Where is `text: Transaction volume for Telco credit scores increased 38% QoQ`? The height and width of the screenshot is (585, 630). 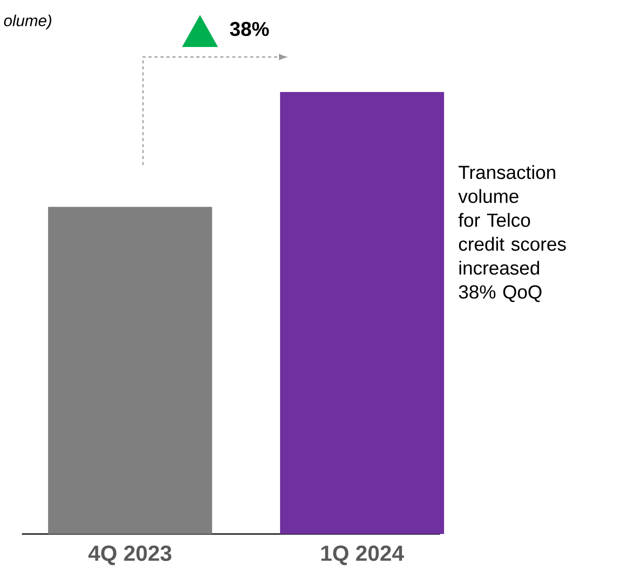
text: Transaction volume for Telco credit scores increased 38% QoQ is located at coordinates (512, 233).